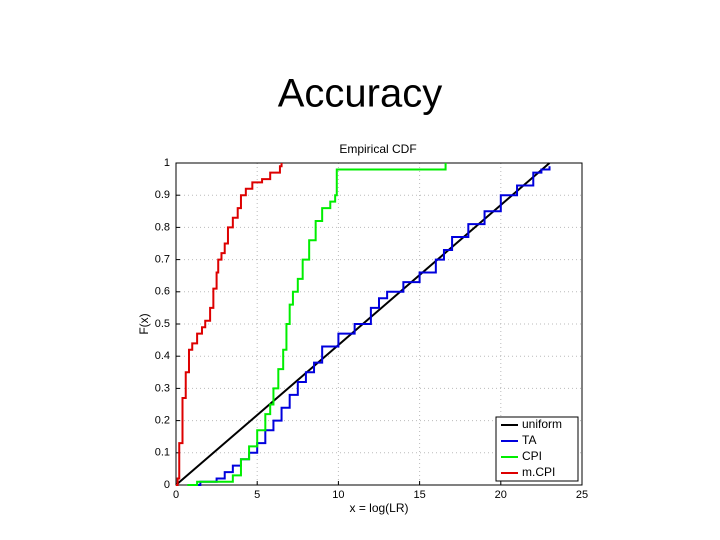 The width and height of the screenshot is (720, 540). I want to click on x-tick-label: 5, so click(257, 495).